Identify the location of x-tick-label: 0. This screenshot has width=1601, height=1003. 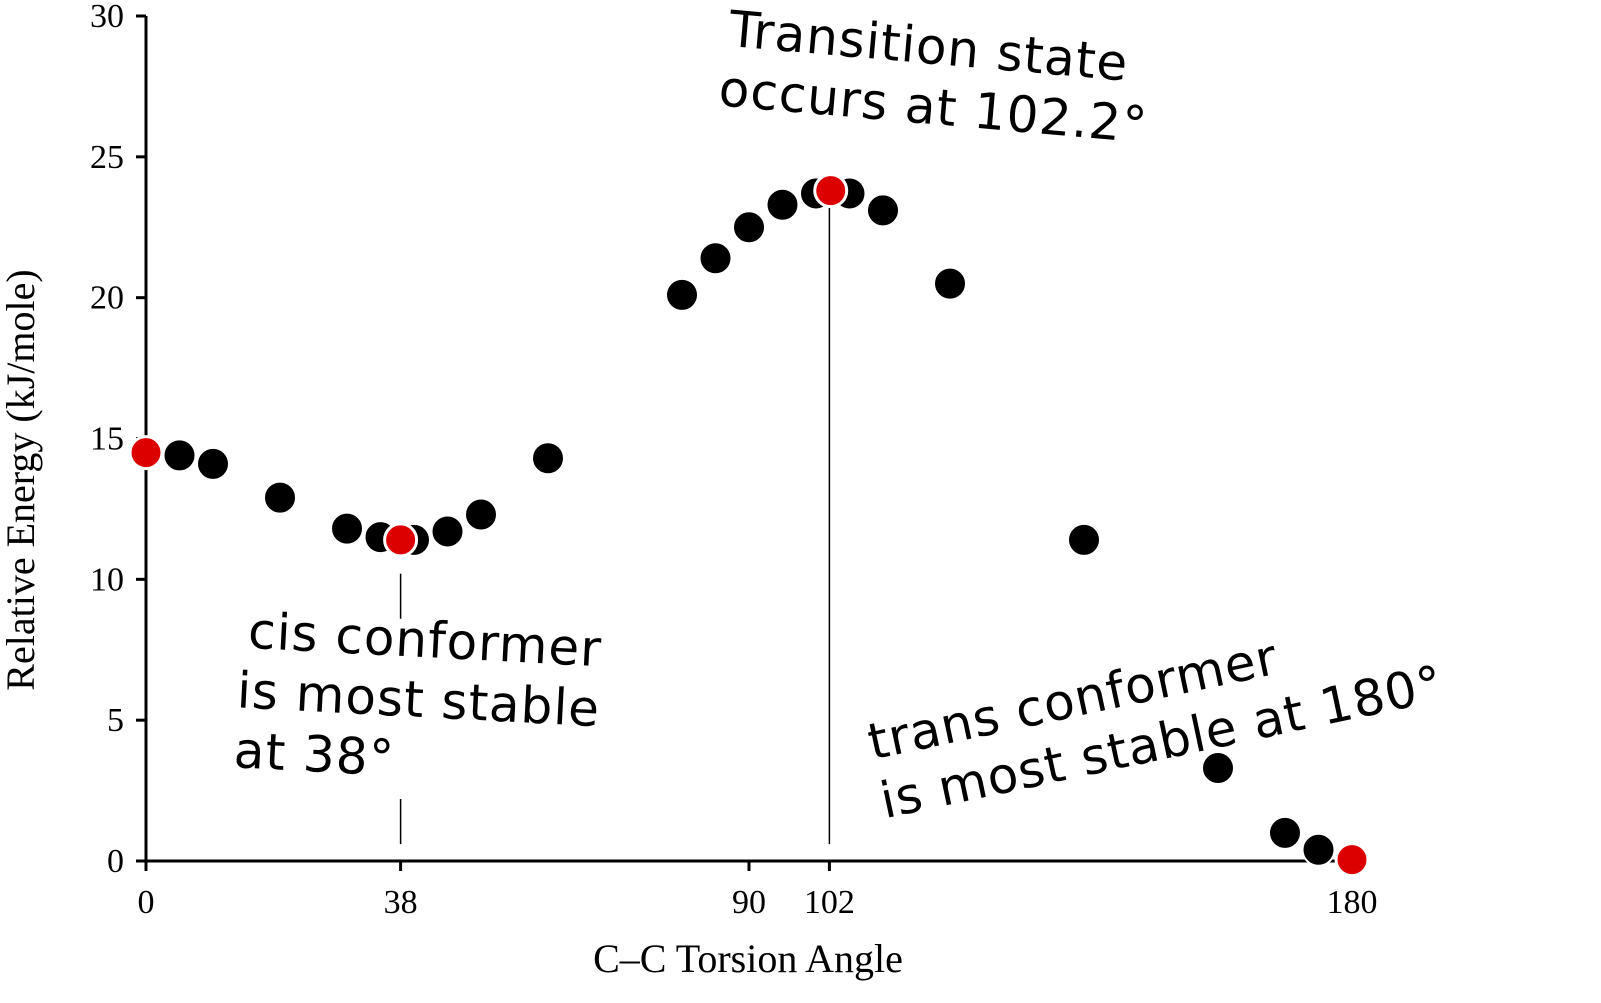
(146, 902).